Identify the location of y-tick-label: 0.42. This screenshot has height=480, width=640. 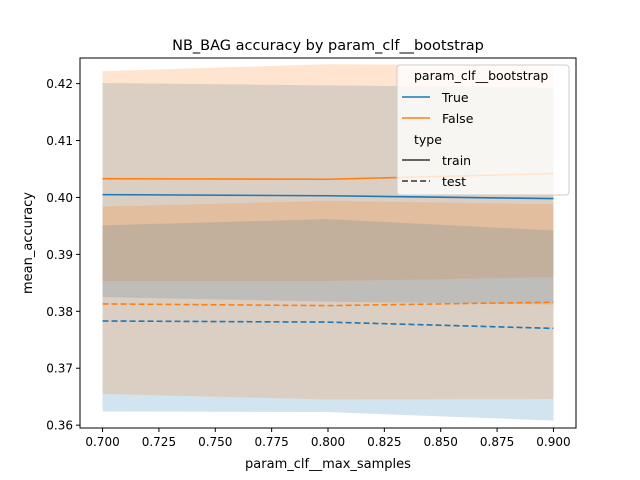
(59, 84).